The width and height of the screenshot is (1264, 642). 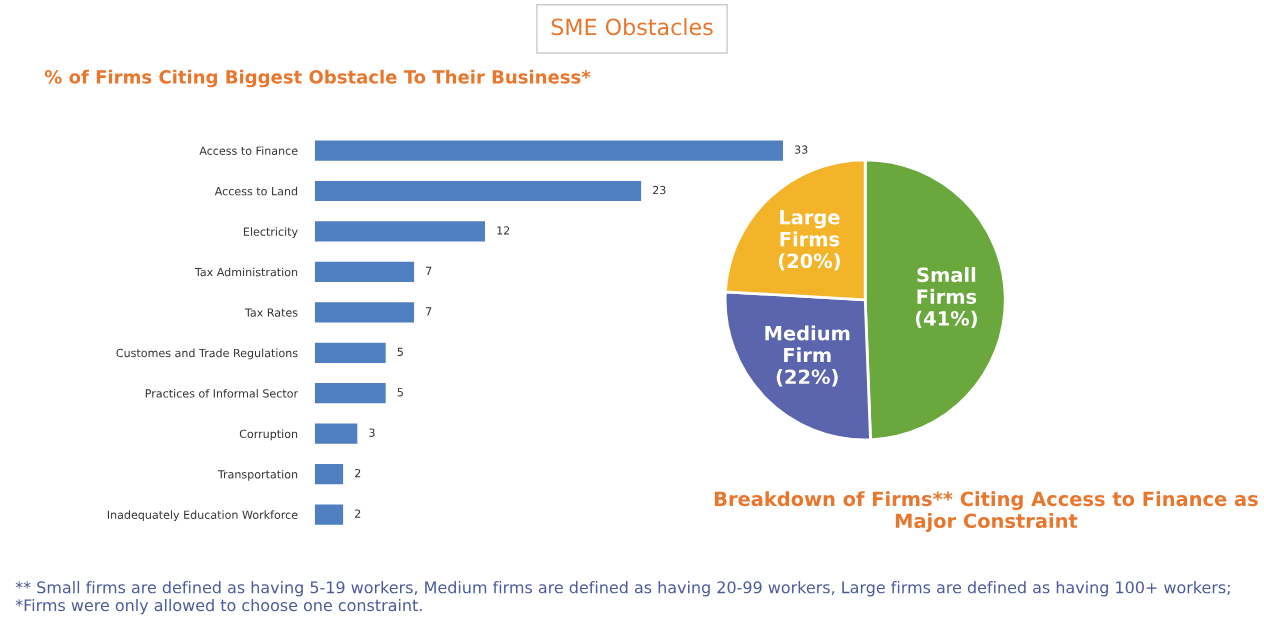 What do you see at coordinates (256, 191) in the screenshot?
I see `y-tick-label: Access to Land` at bounding box center [256, 191].